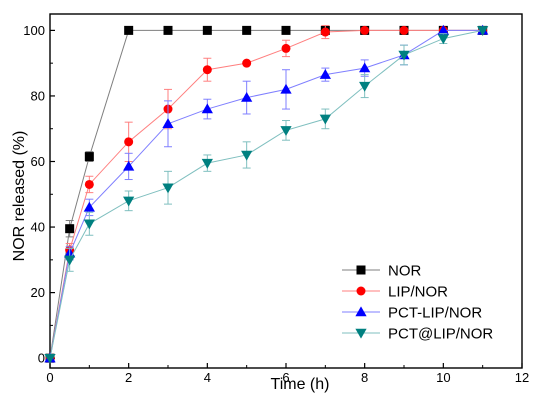 The height and width of the screenshot is (401, 550). I want to click on y-tick-label: 60, so click(38, 161).